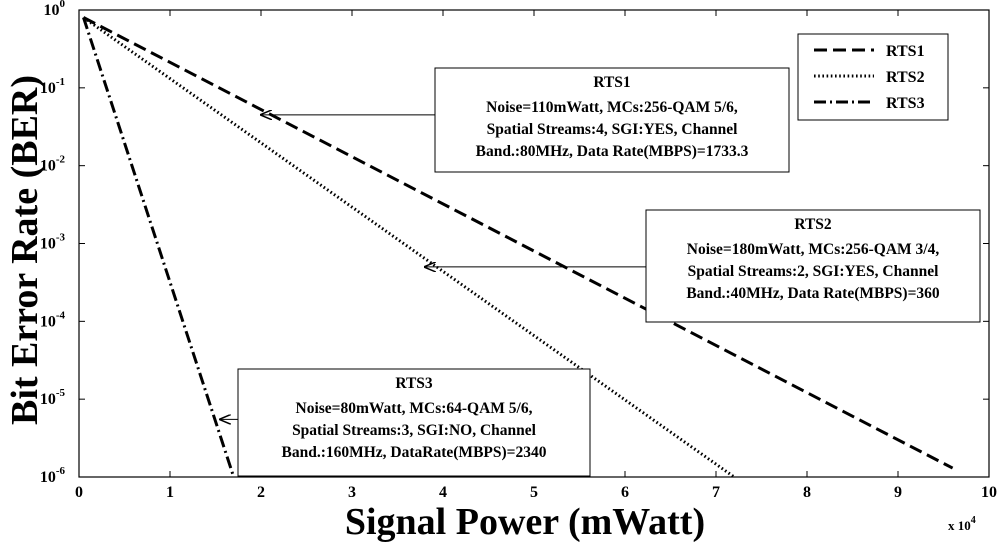  Describe the element at coordinates (612, 129) in the screenshot. I see `annotation-line: Spatial Streams:4, SGI:YES, Channel` at that location.